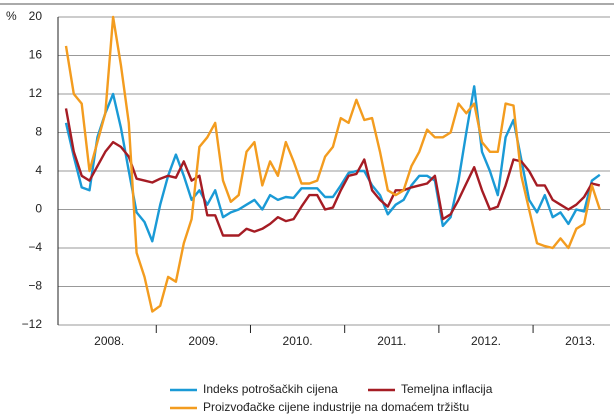 This screenshot has width=614, height=420. Describe the element at coordinates (391, 341) in the screenshot. I see `x-tick-label: 2011.` at that location.